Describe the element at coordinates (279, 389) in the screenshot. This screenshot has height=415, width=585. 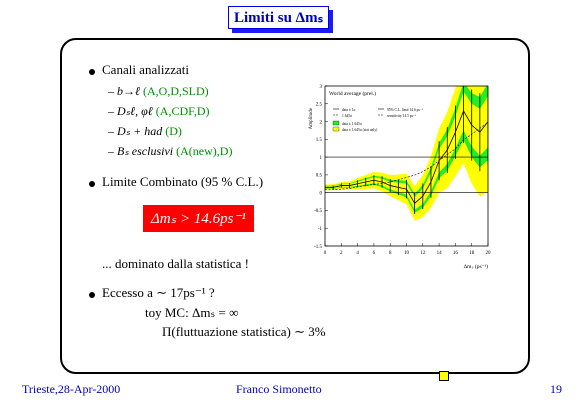
I see `footer-center: Franco Simonetto` at that location.